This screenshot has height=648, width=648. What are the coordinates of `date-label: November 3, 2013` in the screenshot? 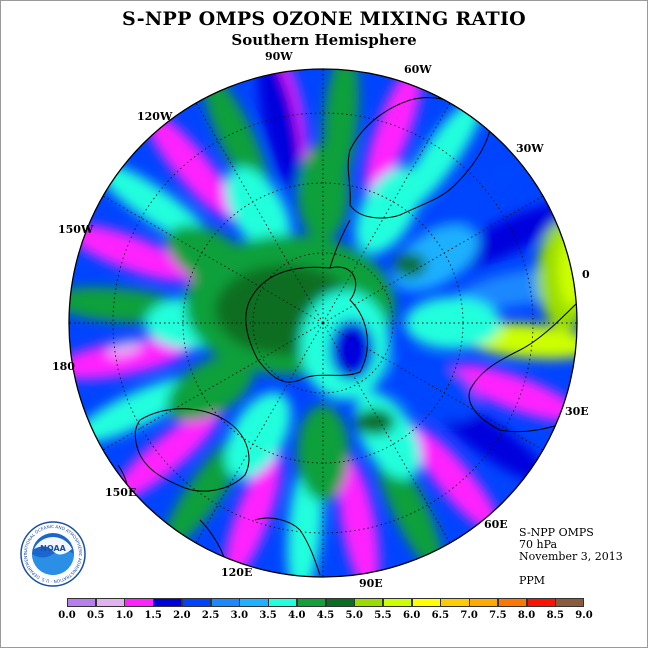 It's located at (571, 556).